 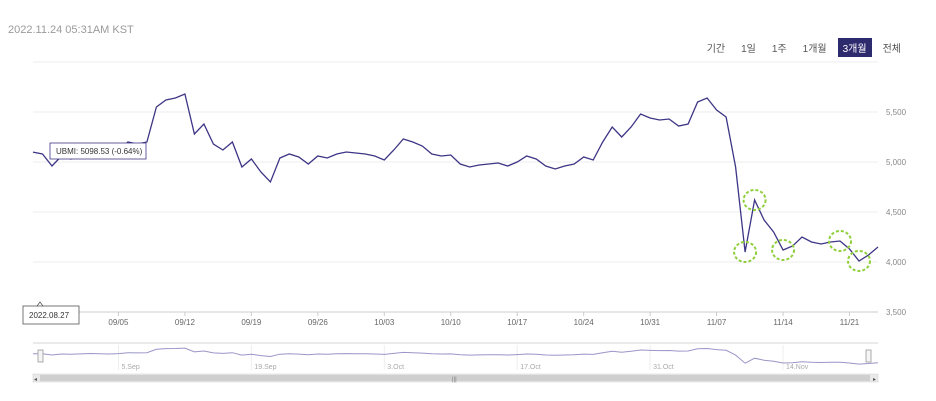 I want to click on y-axis-ticks: 5,500 5,000 4,500 4,000 3,500, so click(x=896, y=212).